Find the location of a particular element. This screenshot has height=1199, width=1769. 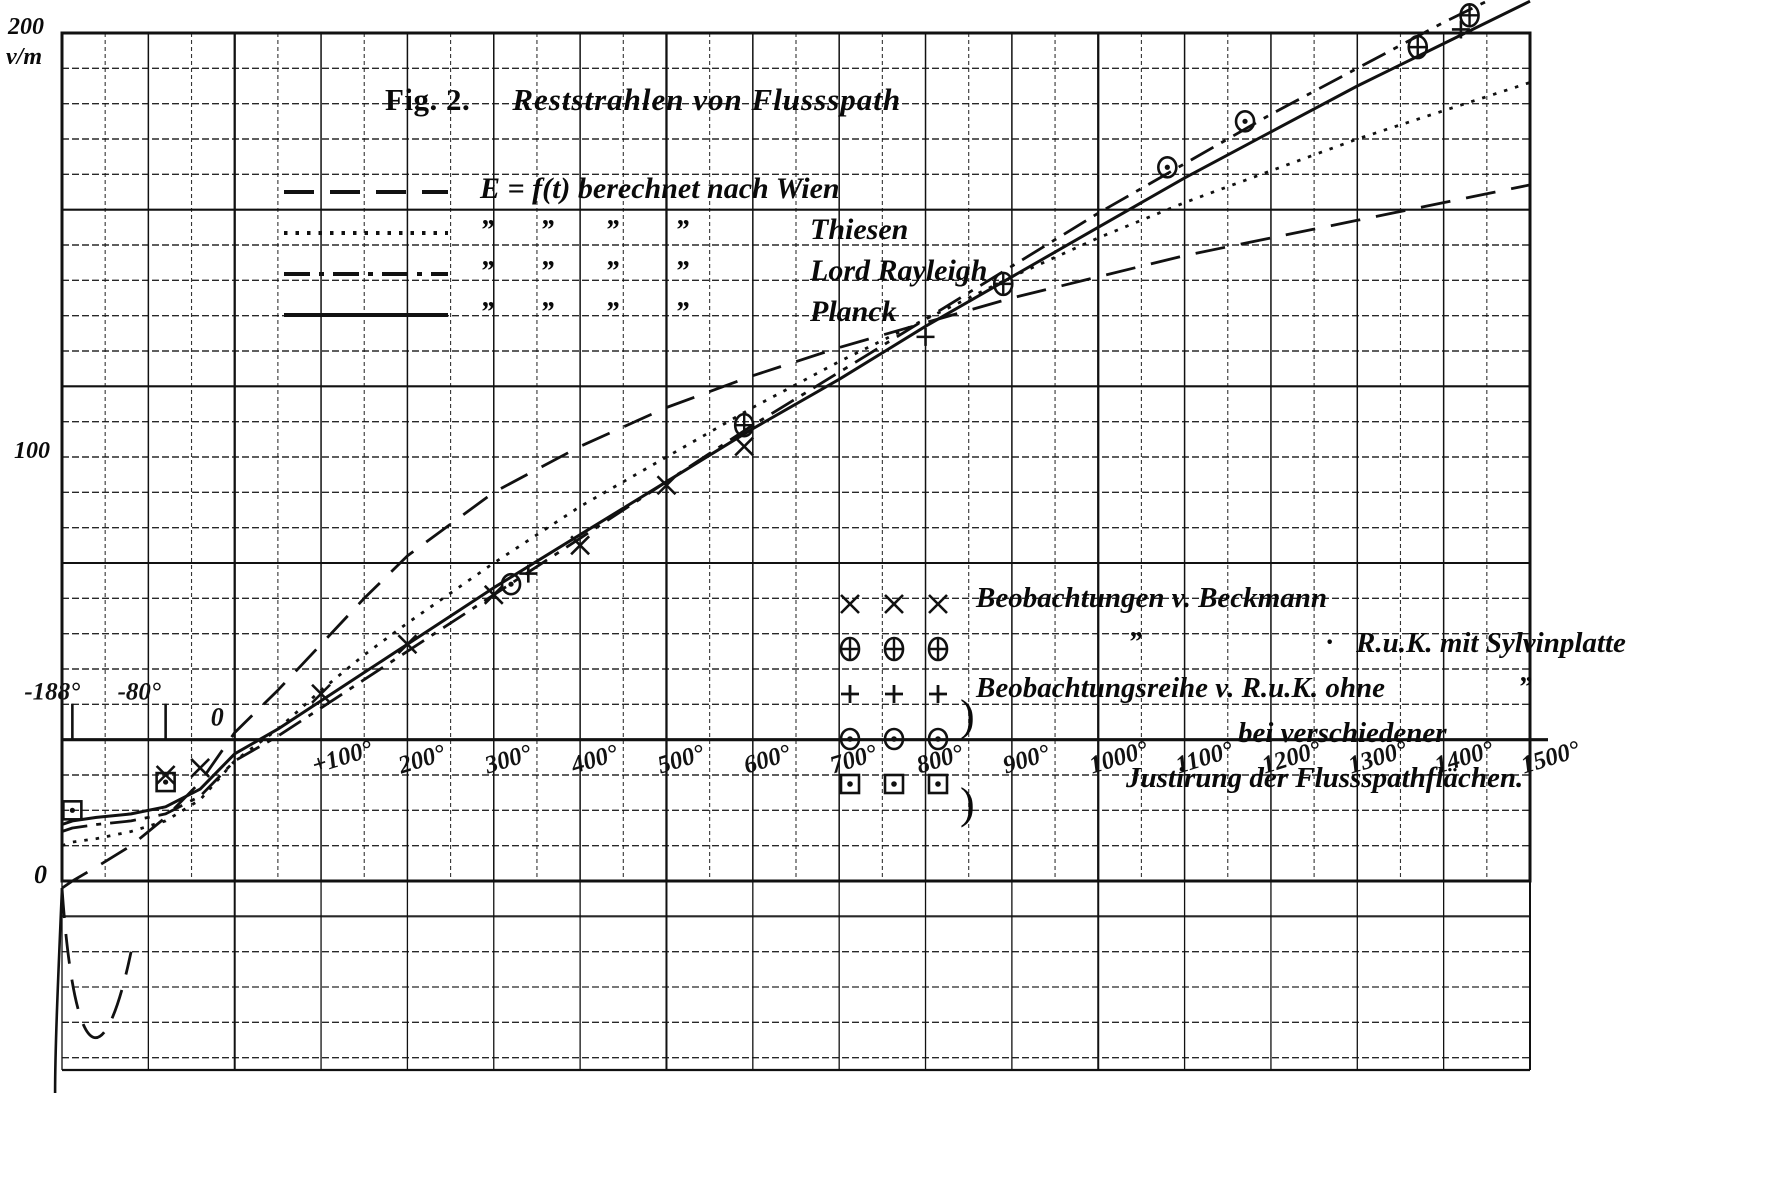

figure-title: Reststrahlen von Flussspath is located at coordinates (707, 99).